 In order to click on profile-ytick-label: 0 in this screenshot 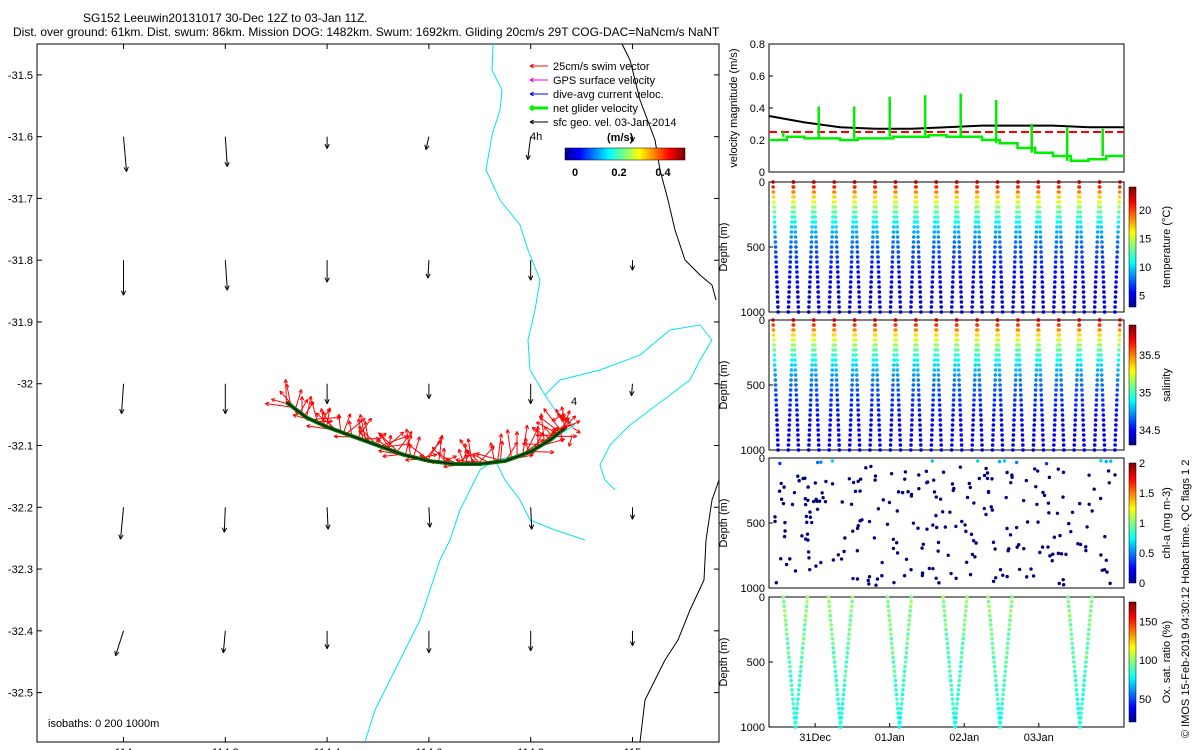, I will do `click(762, 459)`.